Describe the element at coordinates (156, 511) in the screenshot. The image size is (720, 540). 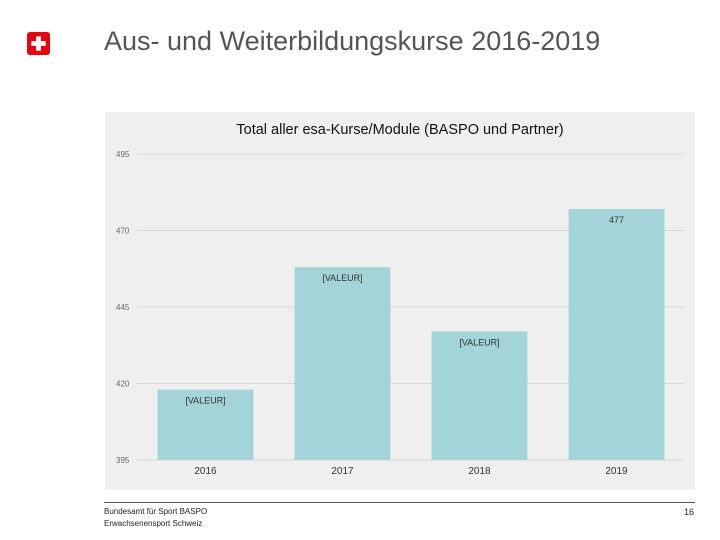
I see `footer-organization: Bundesamt für Sport BASPO` at that location.